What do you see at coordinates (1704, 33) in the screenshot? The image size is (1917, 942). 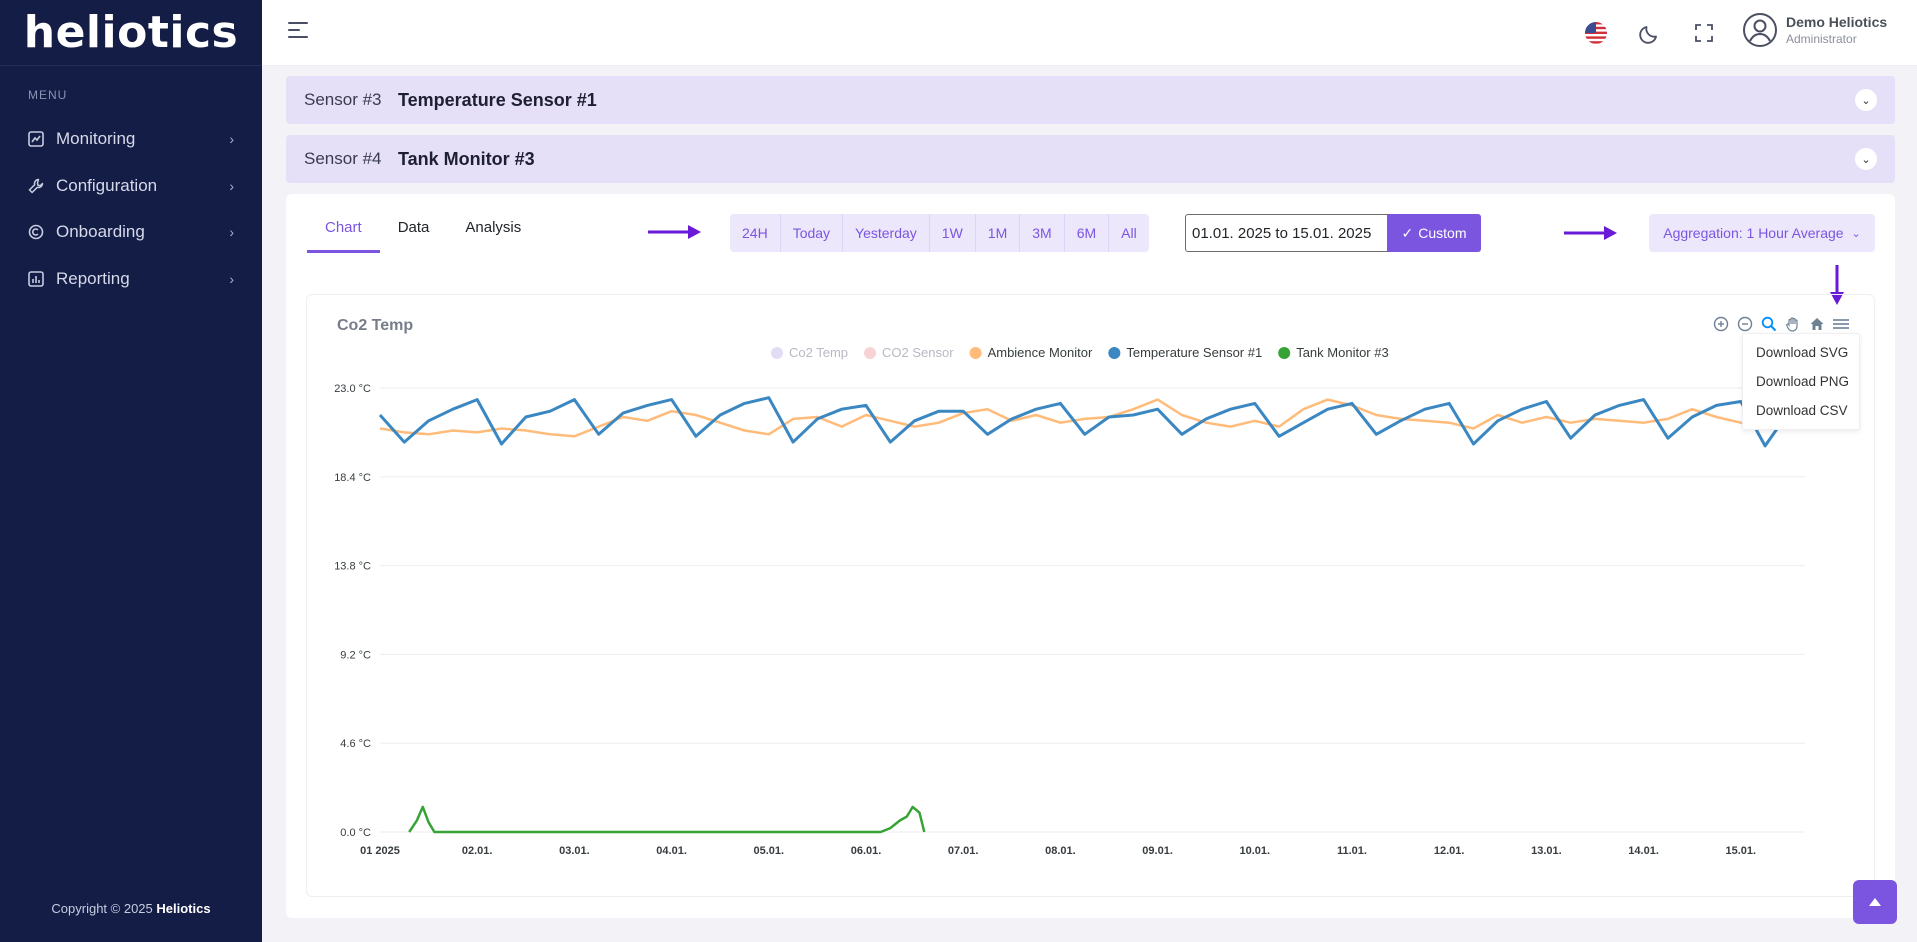 I see `fullscreen-icon` at bounding box center [1704, 33].